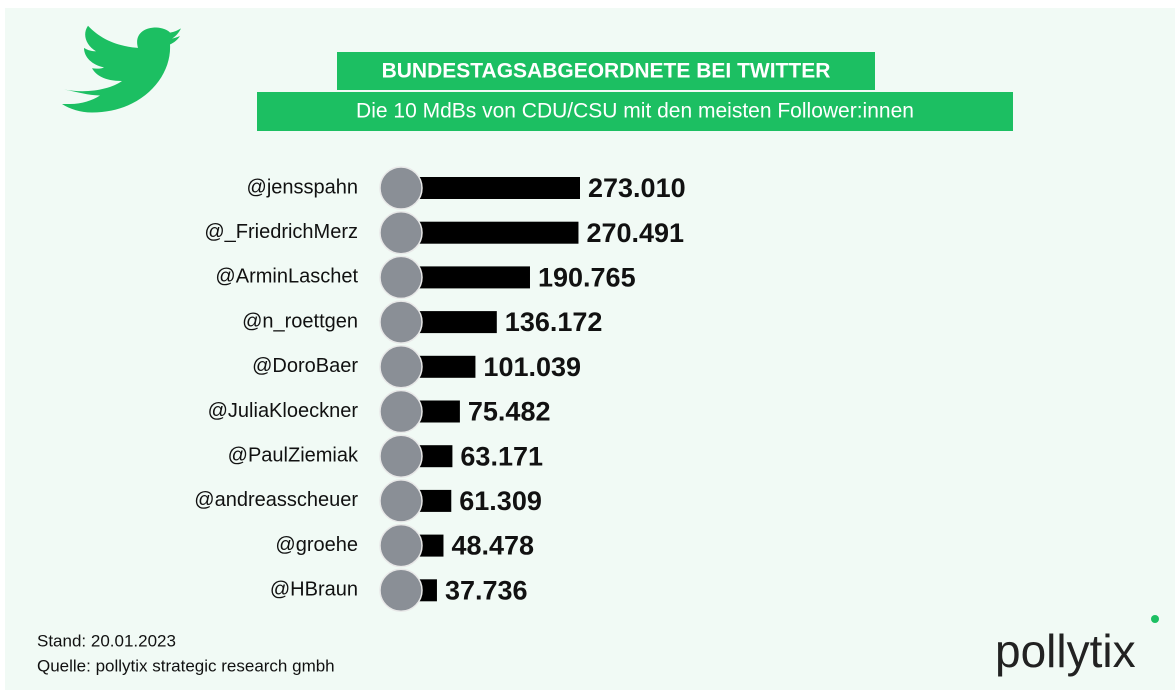  What do you see at coordinates (501, 456) in the screenshot?
I see `value-label: 63.171` at bounding box center [501, 456].